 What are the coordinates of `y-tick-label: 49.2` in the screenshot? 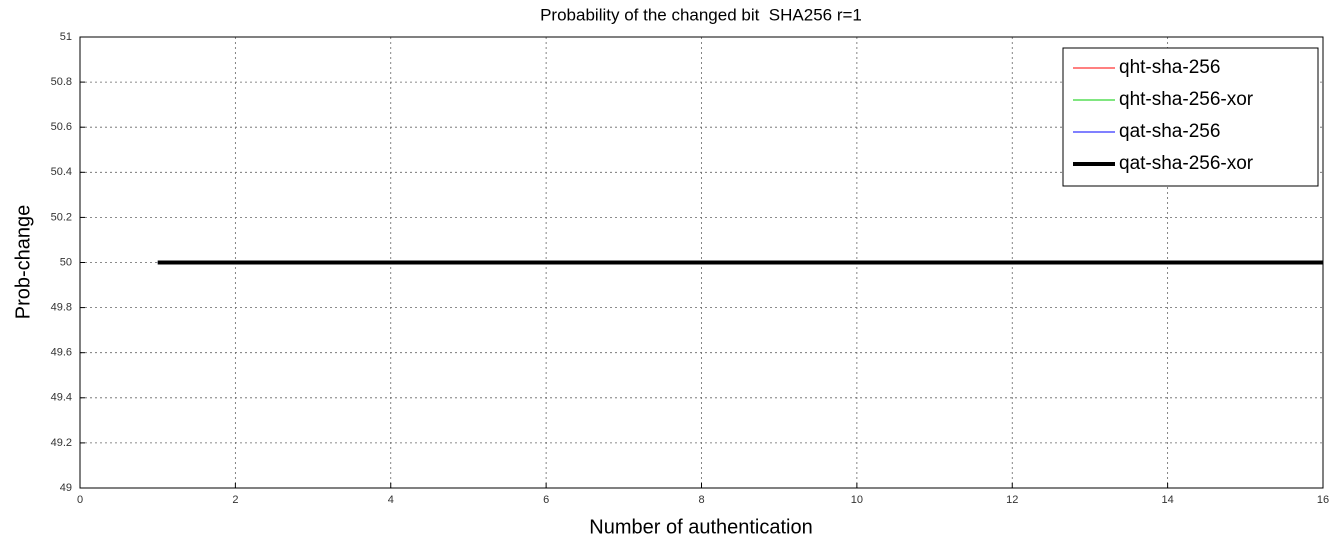 It's located at (61, 443).